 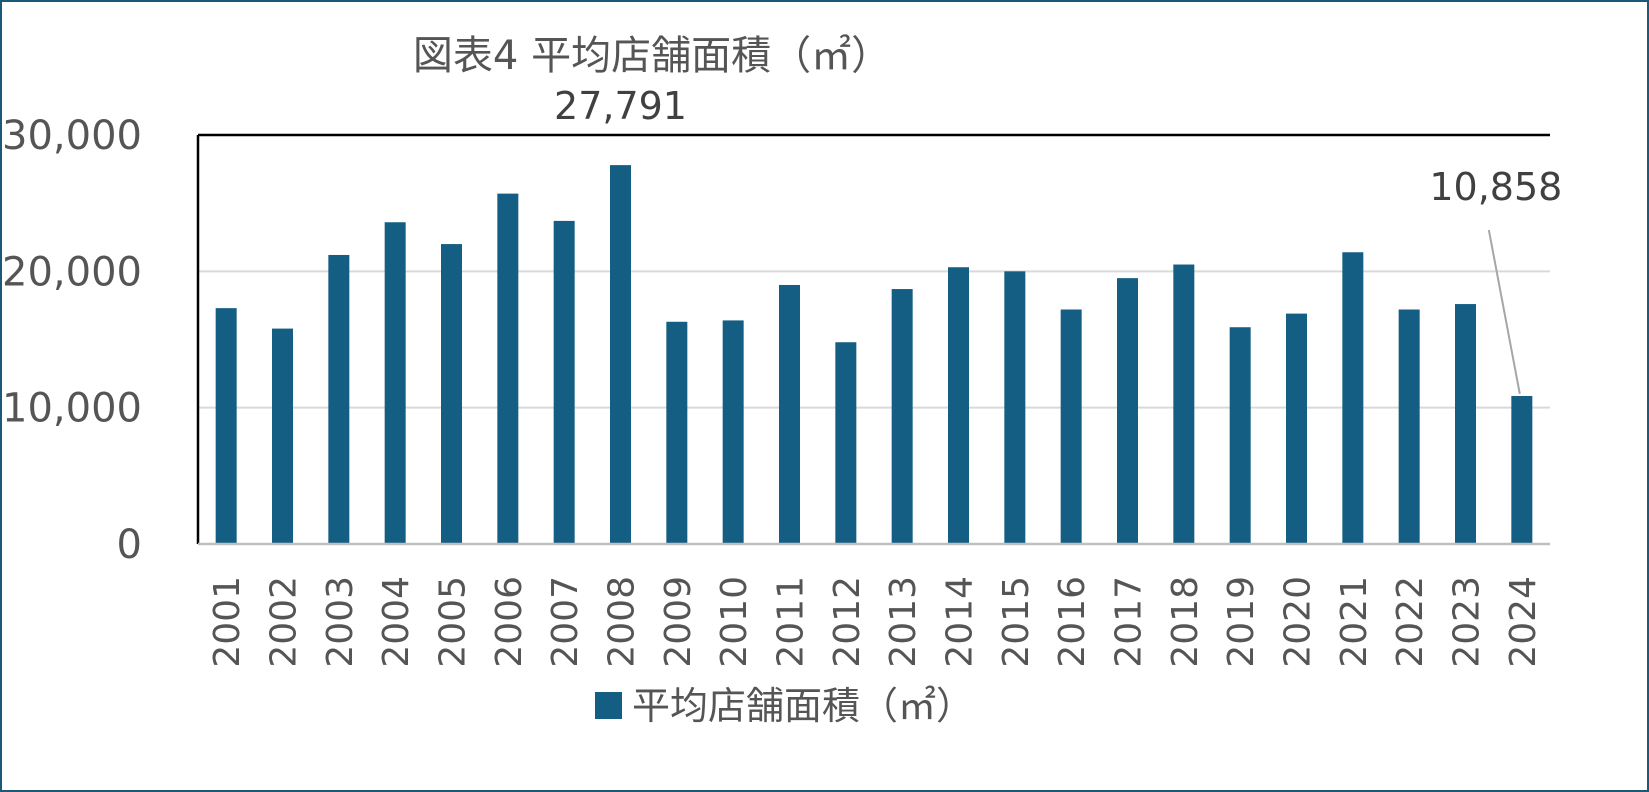 What do you see at coordinates (509, 622) in the screenshot?
I see `x-tick-label: 2006` at bounding box center [509, 622].